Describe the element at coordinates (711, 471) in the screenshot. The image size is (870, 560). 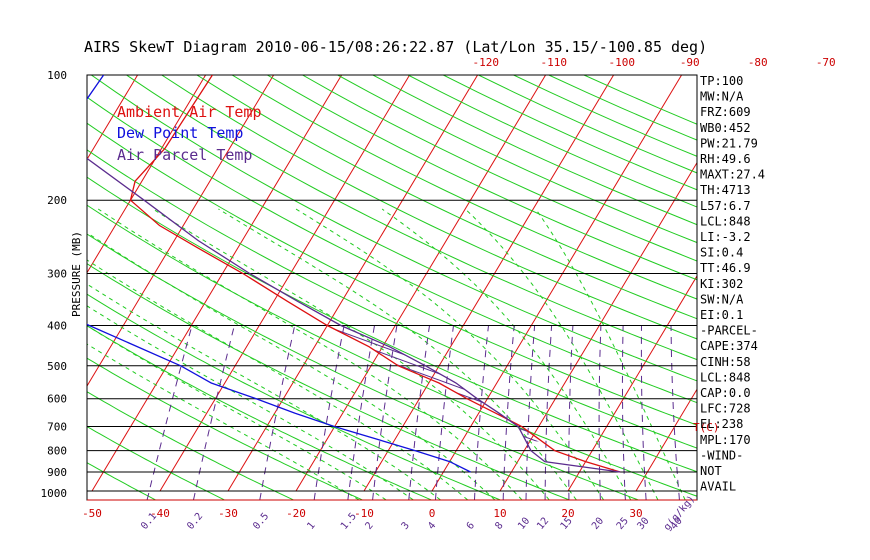
I see `stat-item: NOT` at that location.